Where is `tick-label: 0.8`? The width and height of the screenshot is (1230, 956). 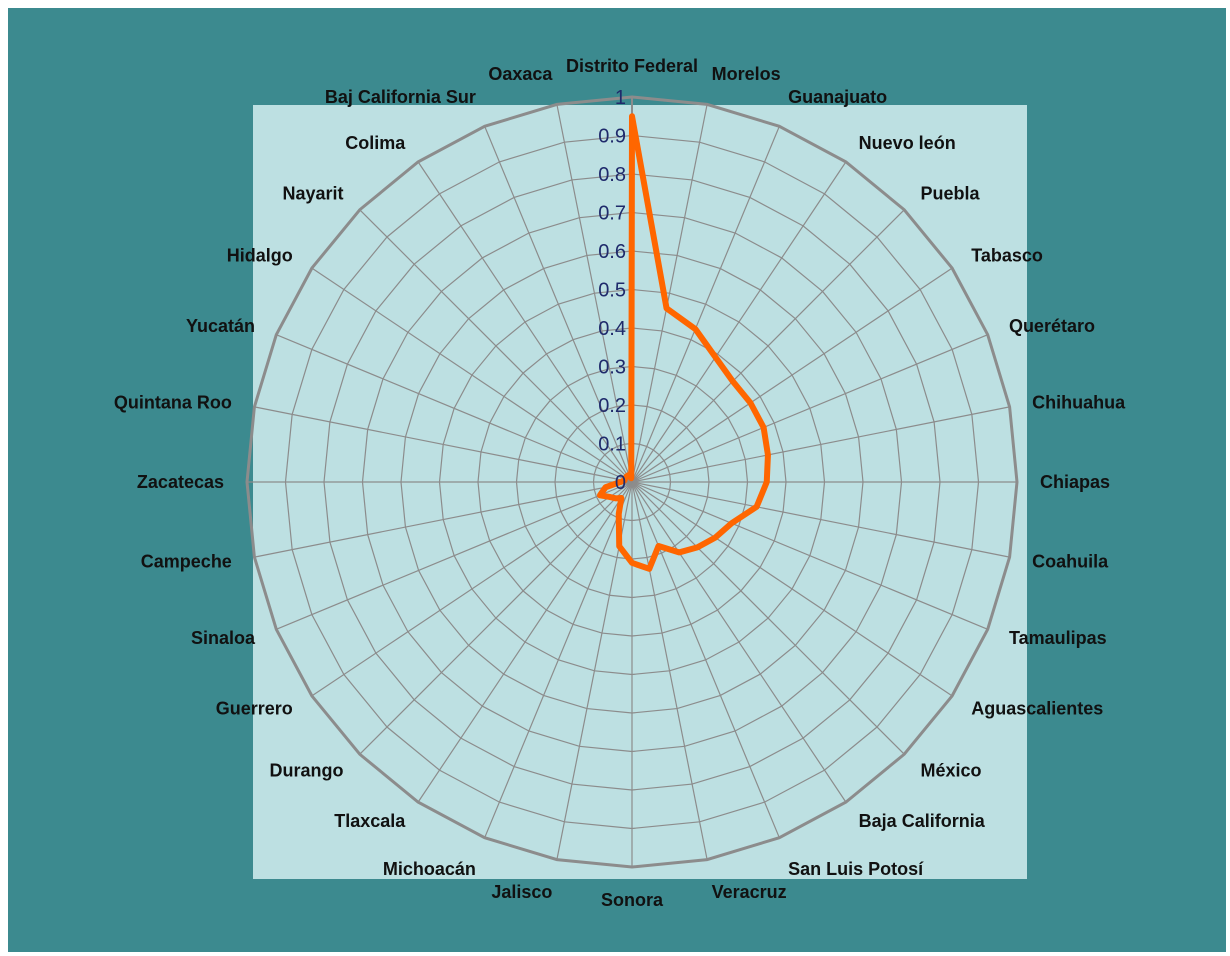
tick-label: 0.8 is located at coordinates (612, 175).